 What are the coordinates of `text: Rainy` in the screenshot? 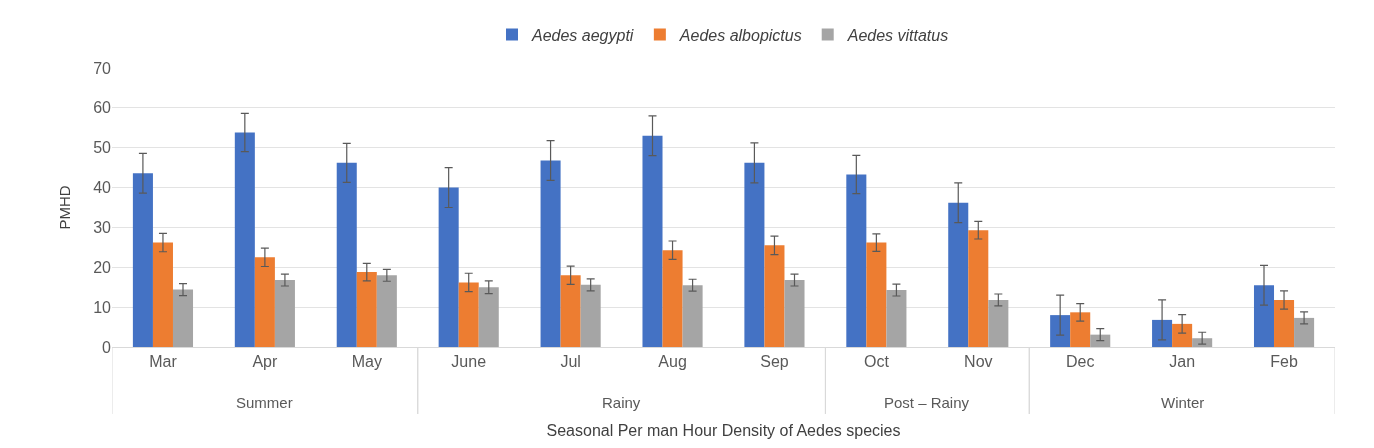 It's located at (621, 402).